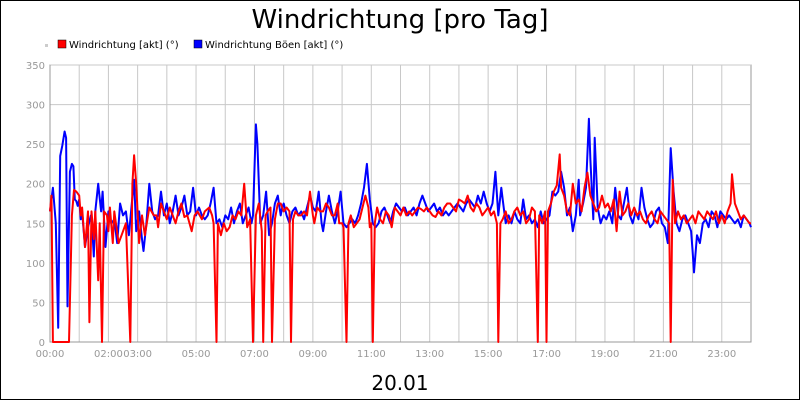 The image size is (800, 400). What do you see at coordinates (721, 354) in the screenshot?
I see `x-tick-label: 23:00` at bounding box center [721, 354].